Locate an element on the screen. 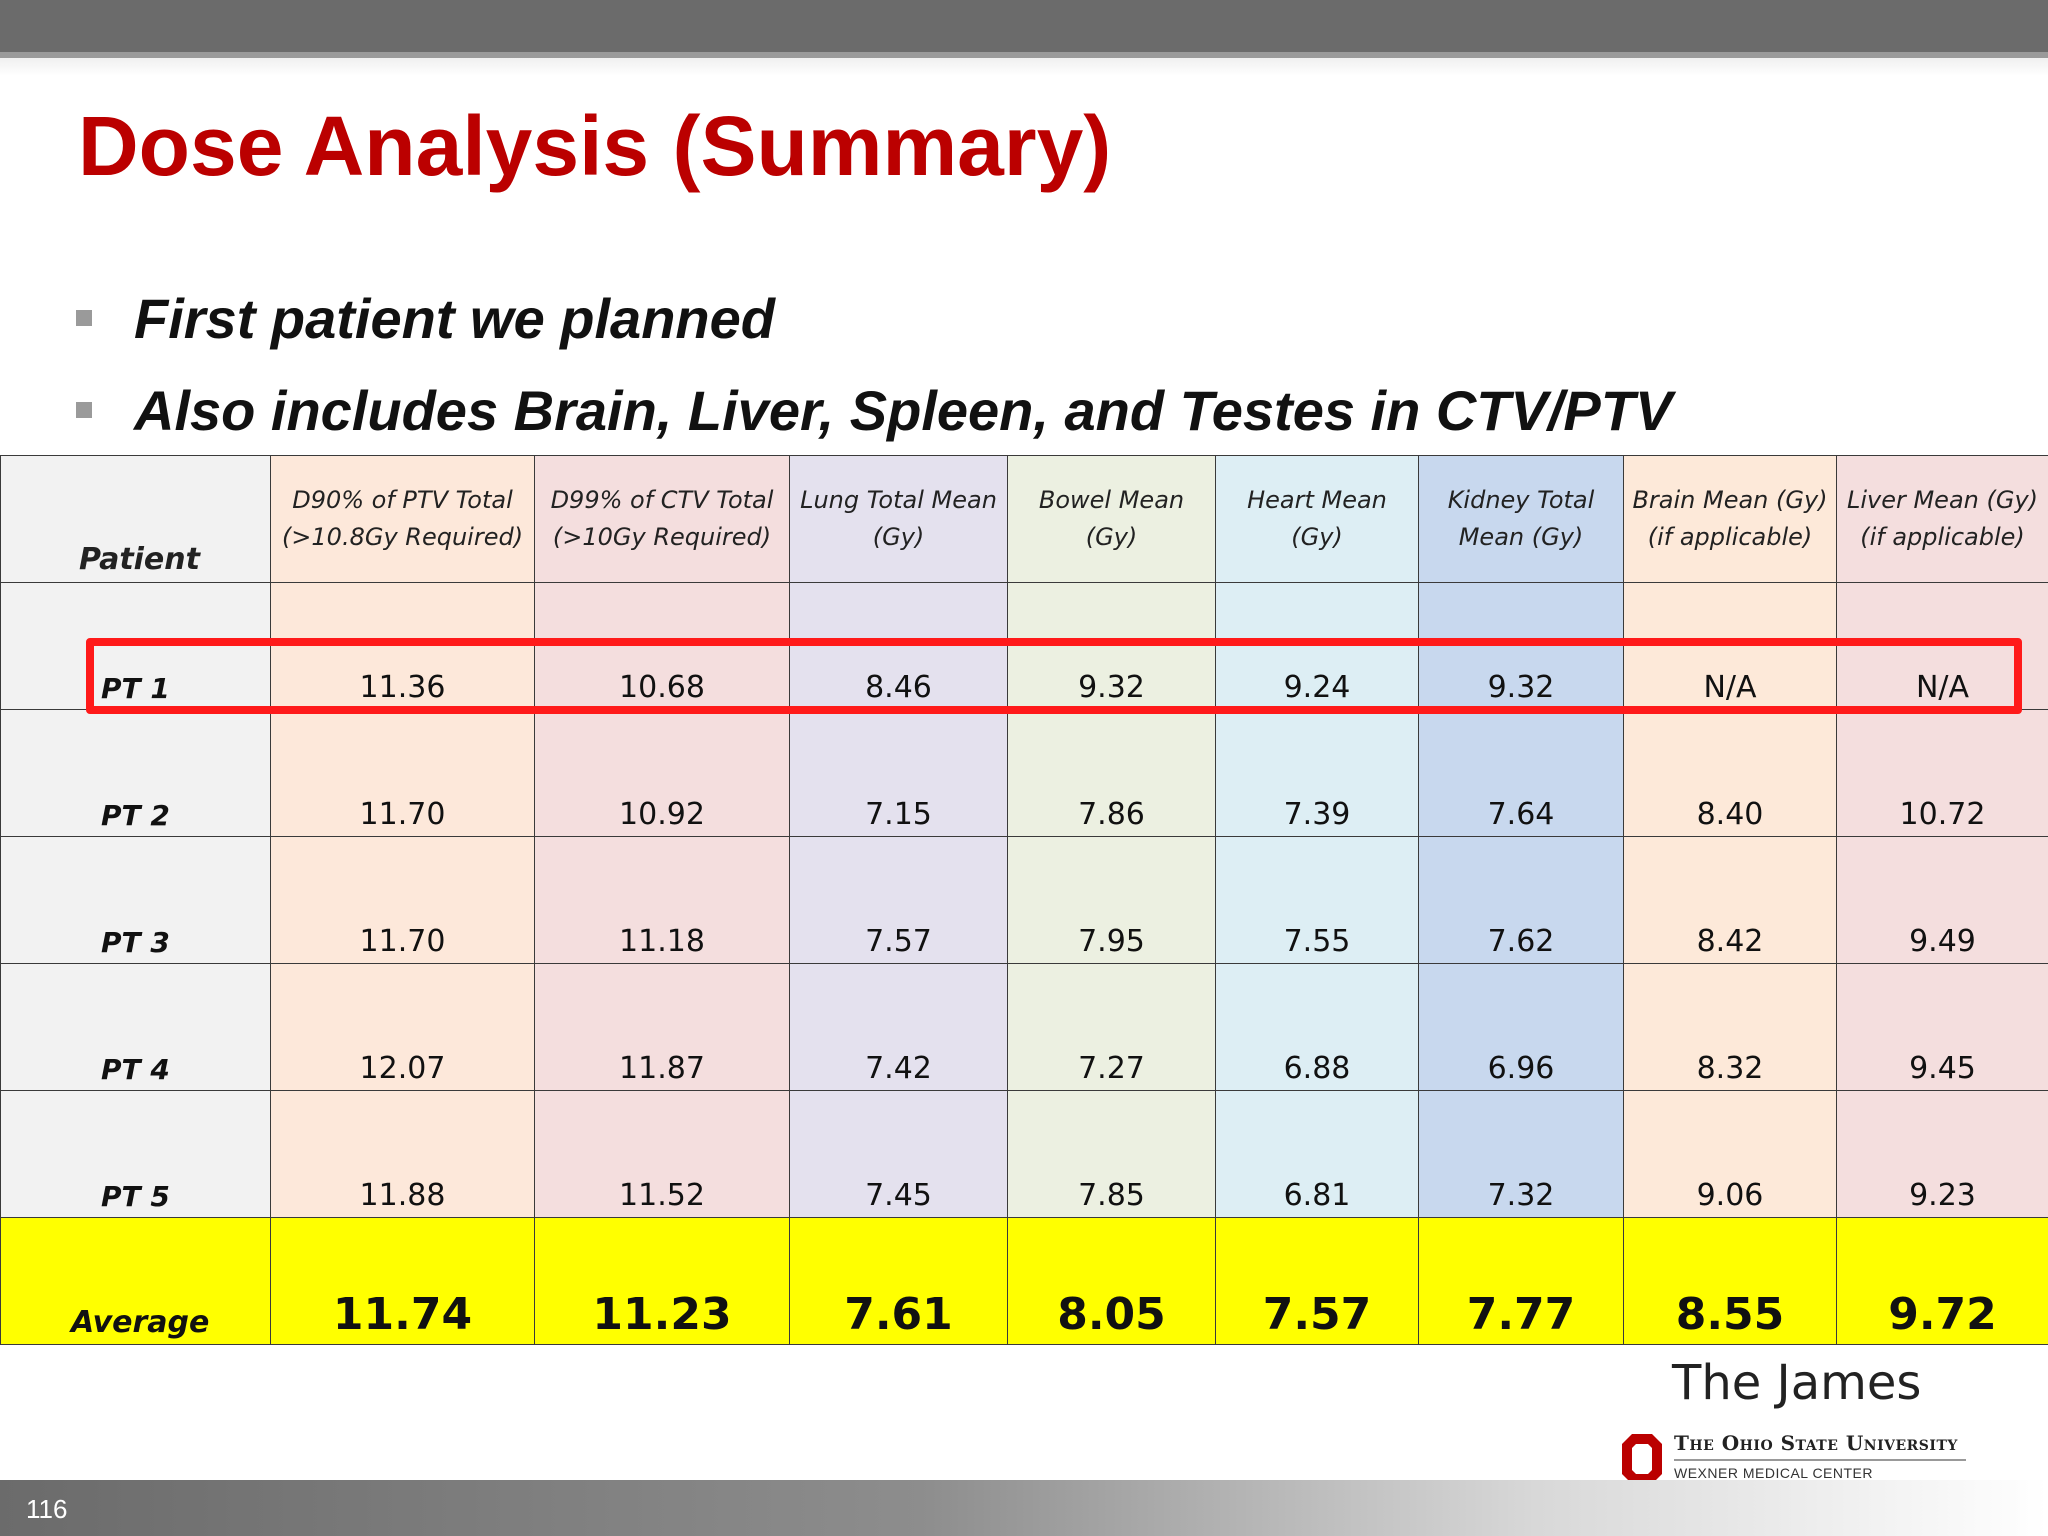 This screenshot has height=1536, width=2048. logo-university: The Ohio State University is located at coordinates (1816, 1443).